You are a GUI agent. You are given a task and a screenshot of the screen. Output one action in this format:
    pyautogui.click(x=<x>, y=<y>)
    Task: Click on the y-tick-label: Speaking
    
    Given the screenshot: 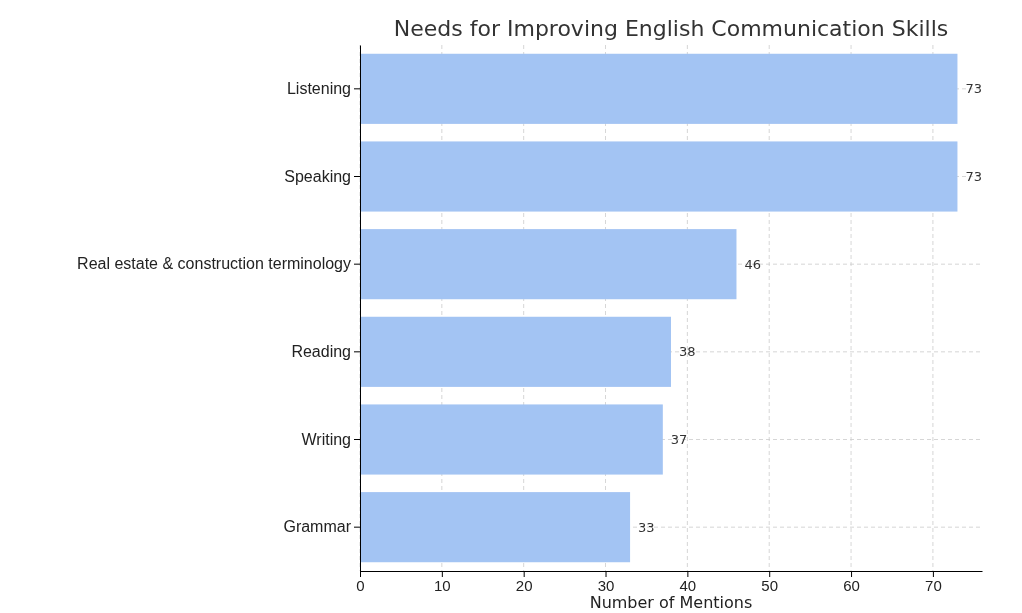 What is the action you would take?
    pyautogui.click(x=317, y=176)
    